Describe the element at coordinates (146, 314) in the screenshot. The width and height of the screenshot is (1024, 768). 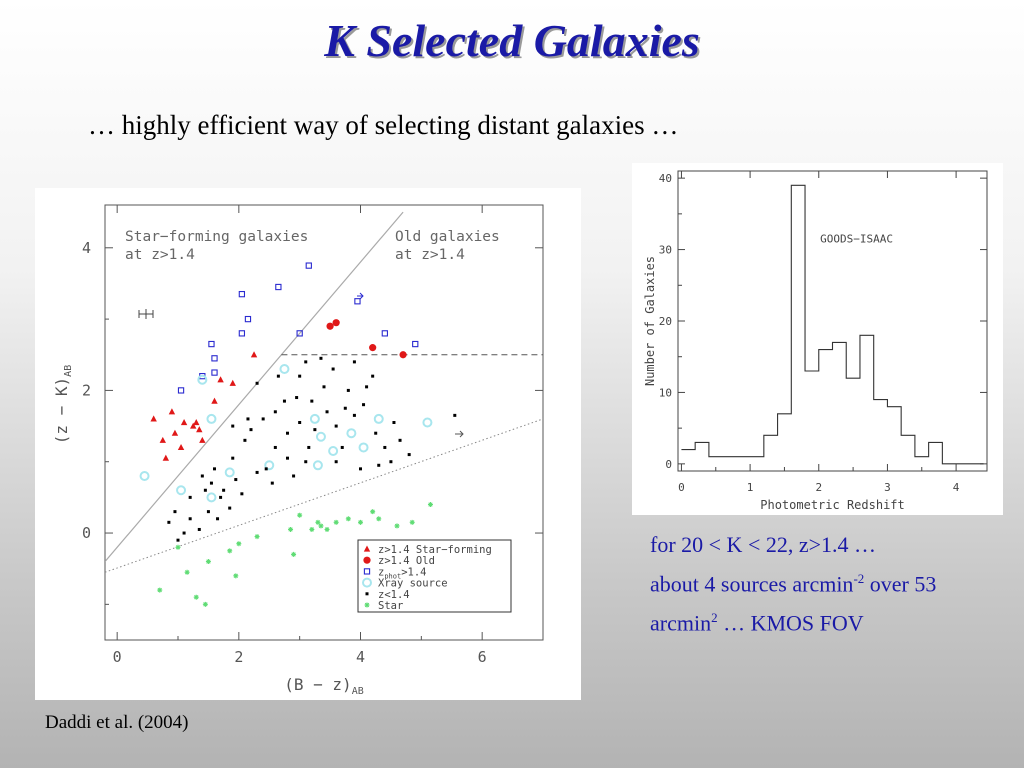
I see `error-bar-symbol` at that location.